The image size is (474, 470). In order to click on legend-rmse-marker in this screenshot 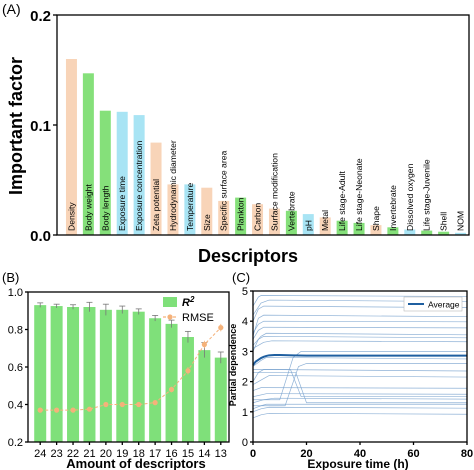, I will do `click(170, 317)`.